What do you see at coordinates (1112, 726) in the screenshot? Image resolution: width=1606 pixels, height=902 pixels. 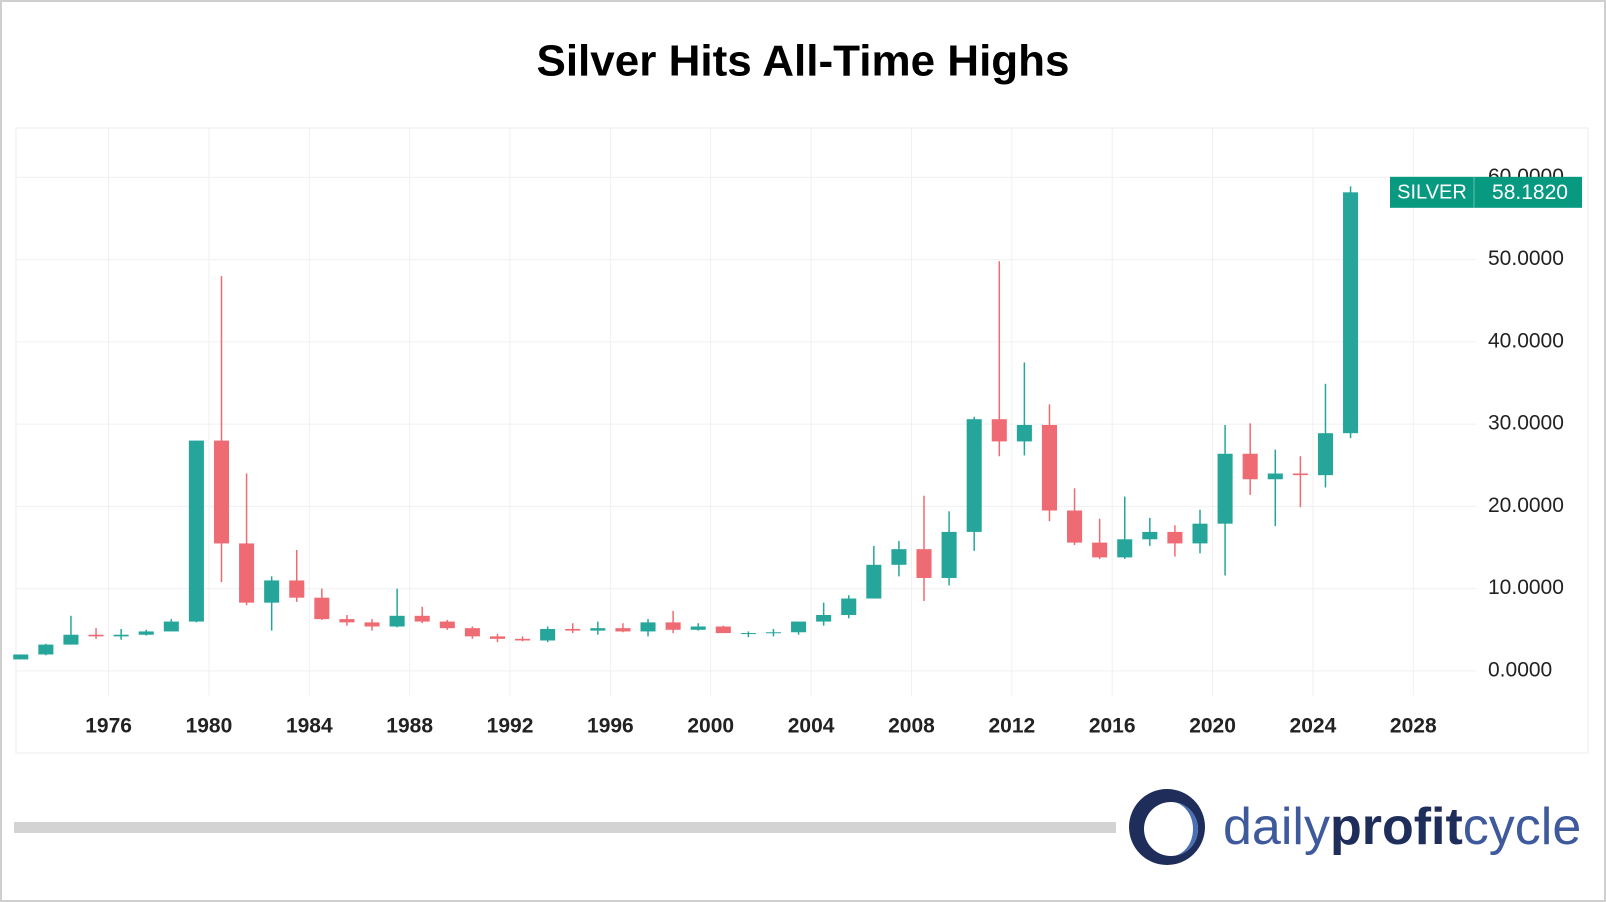 I see `x-tick-label: 2016` at bounding box center [1112, 726].